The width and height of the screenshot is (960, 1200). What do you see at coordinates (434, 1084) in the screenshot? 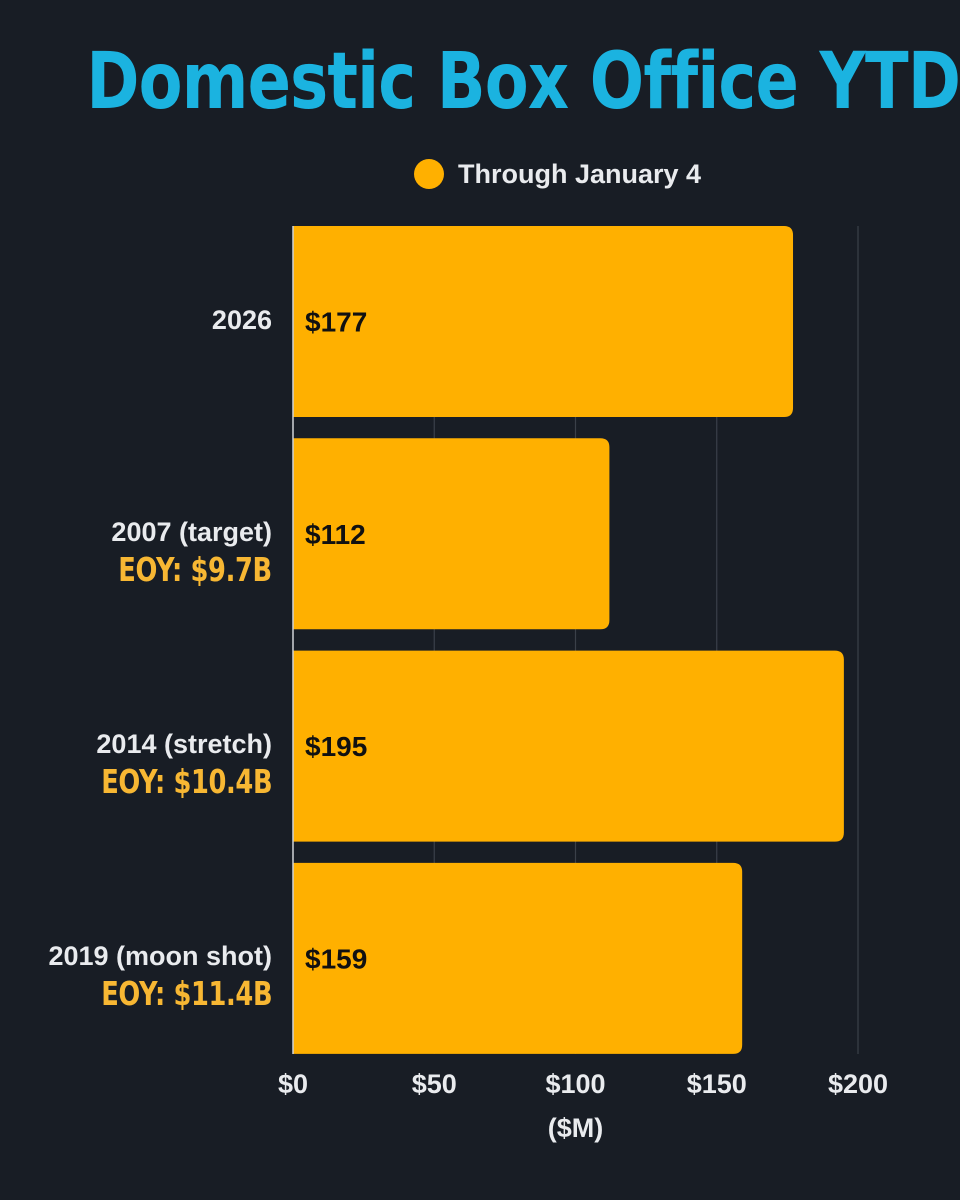
I see `x-tick-label: $50` at bounding box center [434, 1084].